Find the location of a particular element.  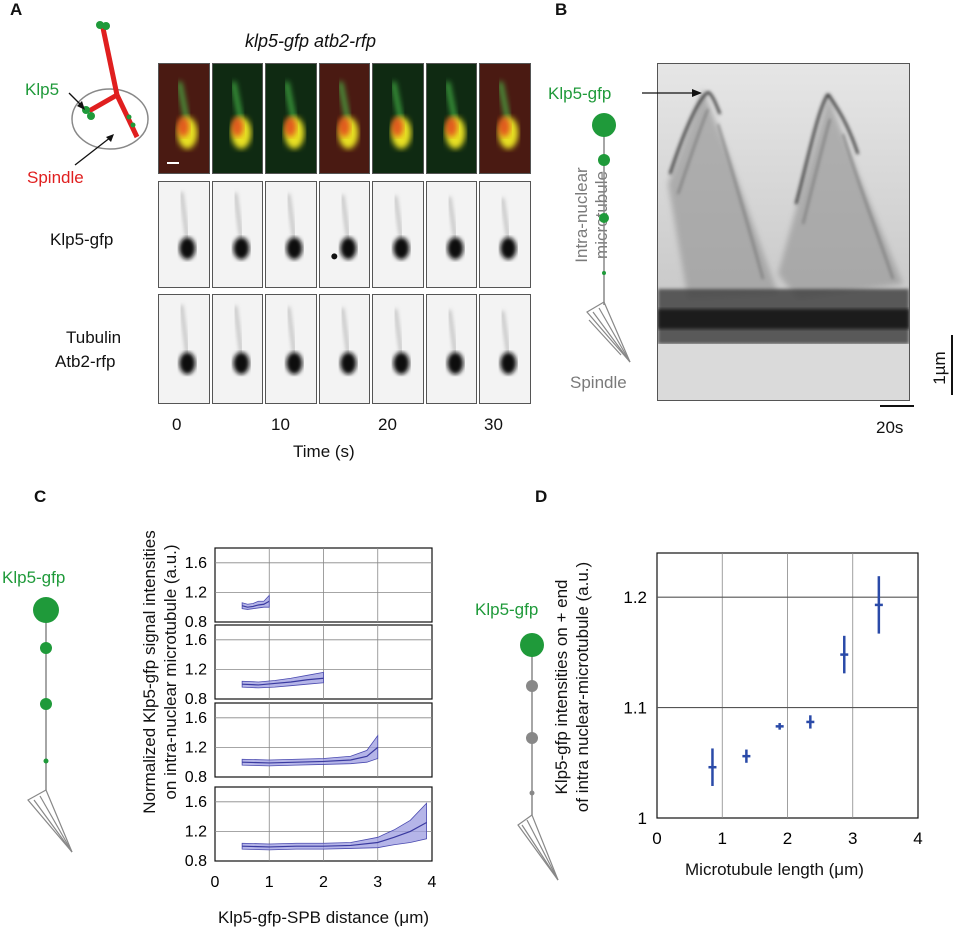

kymo-arrow is located at coordinates (672, 93).